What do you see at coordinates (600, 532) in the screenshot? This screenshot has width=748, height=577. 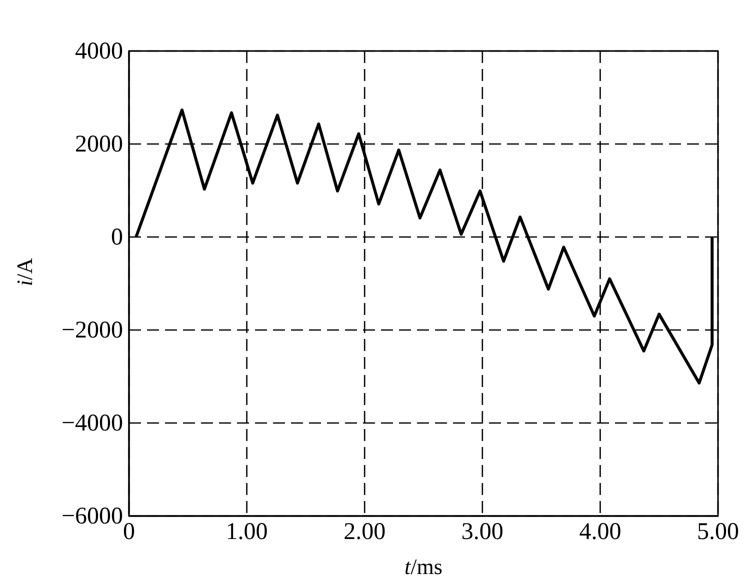 I see `x-tick-label: 4.00` at bounding box center [600, 532].